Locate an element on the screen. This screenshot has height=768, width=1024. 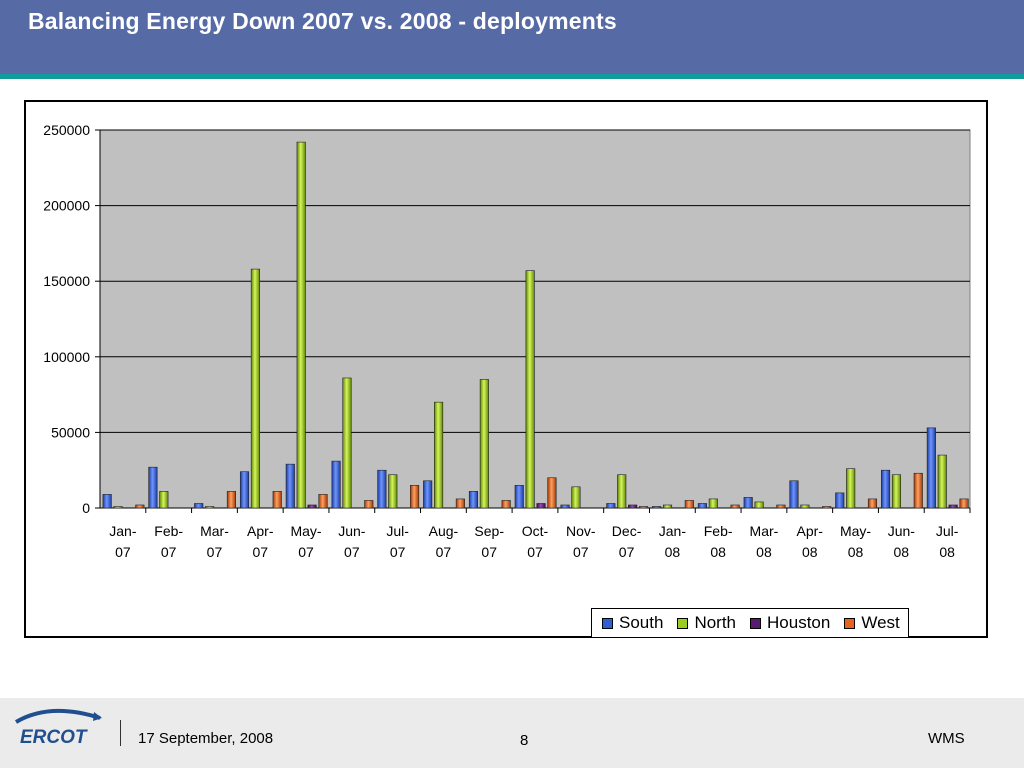
y-tick-label: 200000 is located at coordinates (66, 206).